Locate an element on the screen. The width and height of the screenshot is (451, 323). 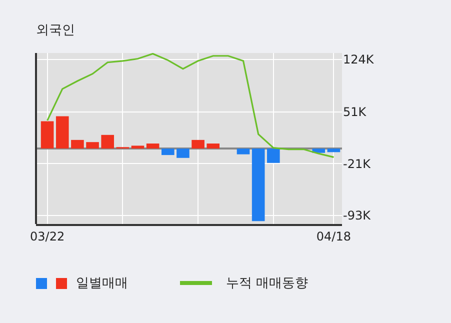
y-tick-label: -93K is located at coordinates (357, 215).